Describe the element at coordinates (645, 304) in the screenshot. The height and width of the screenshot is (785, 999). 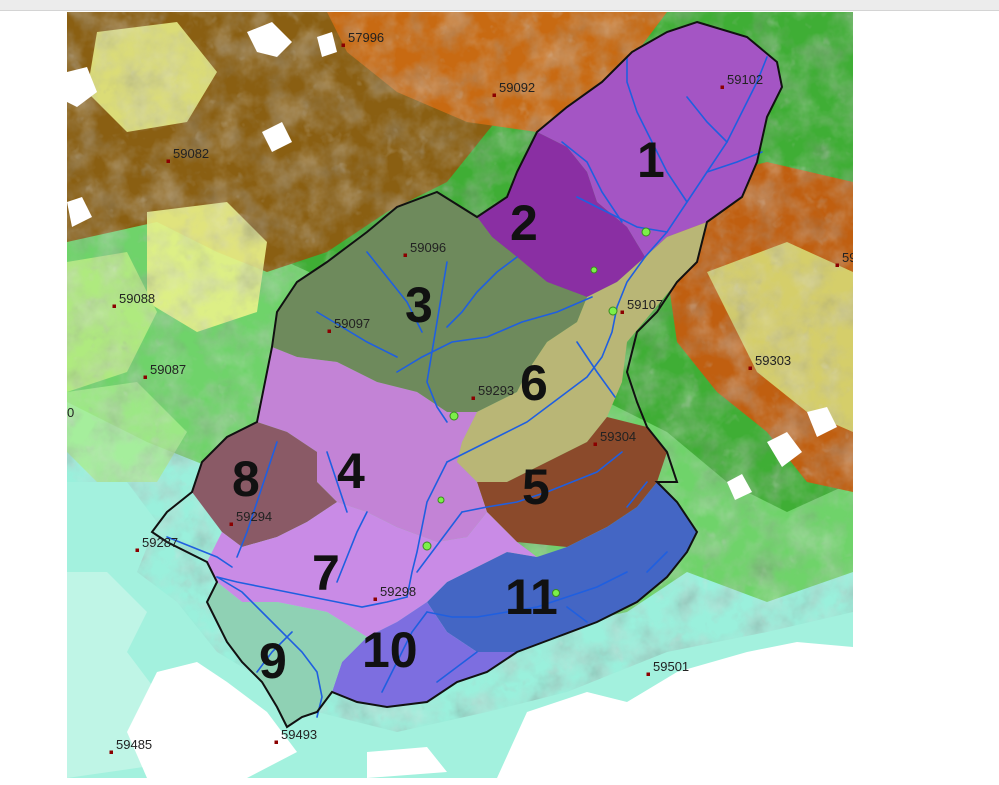
I see `station-label: 59107` at that location.